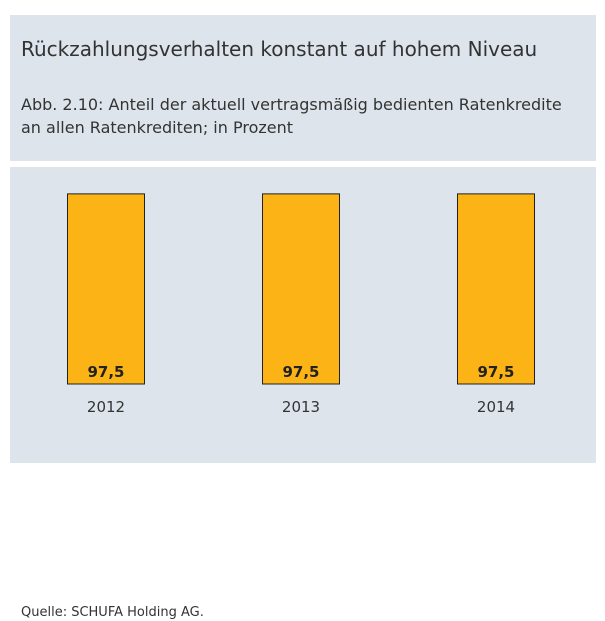 This screenshot has width=605, height=621. What do you see at coordinates (301, 407) in the screenshot?
I see `x-tick-label-2013: 2013` at bounding box center [301, 407].